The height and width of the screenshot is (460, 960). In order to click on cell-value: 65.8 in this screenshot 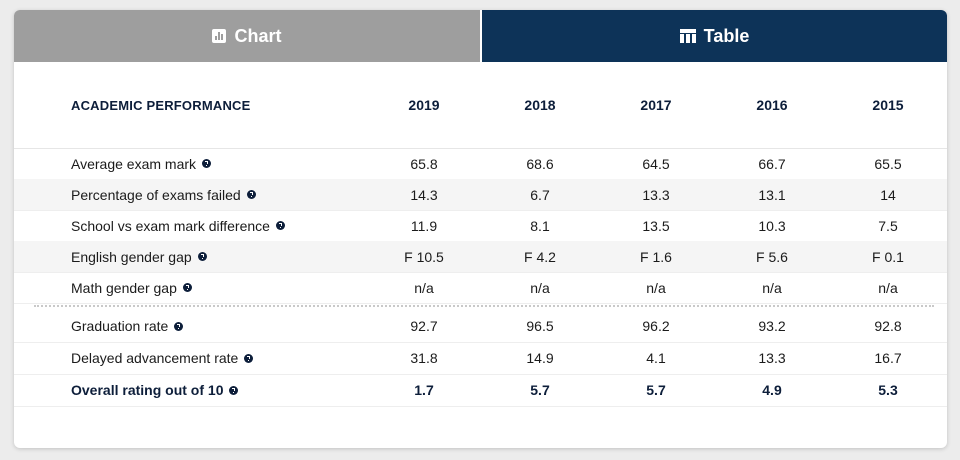, I will do `click(424, 163)`.